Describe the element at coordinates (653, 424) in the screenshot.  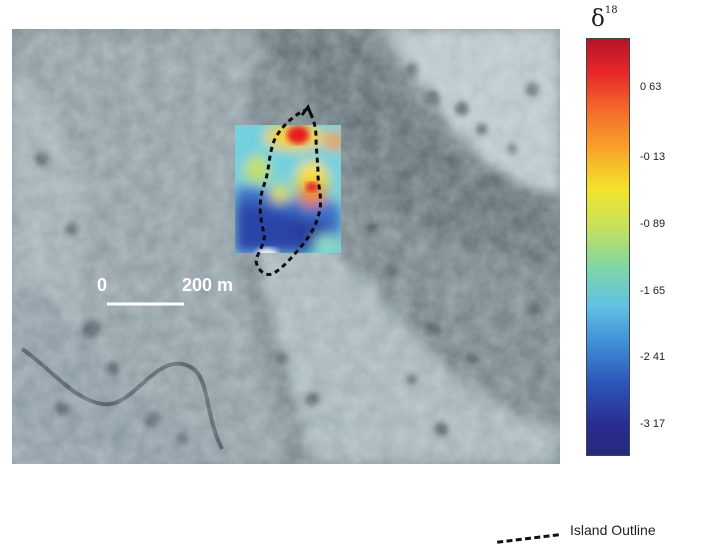
I see `colorbar-tick: -3 17` at that location.